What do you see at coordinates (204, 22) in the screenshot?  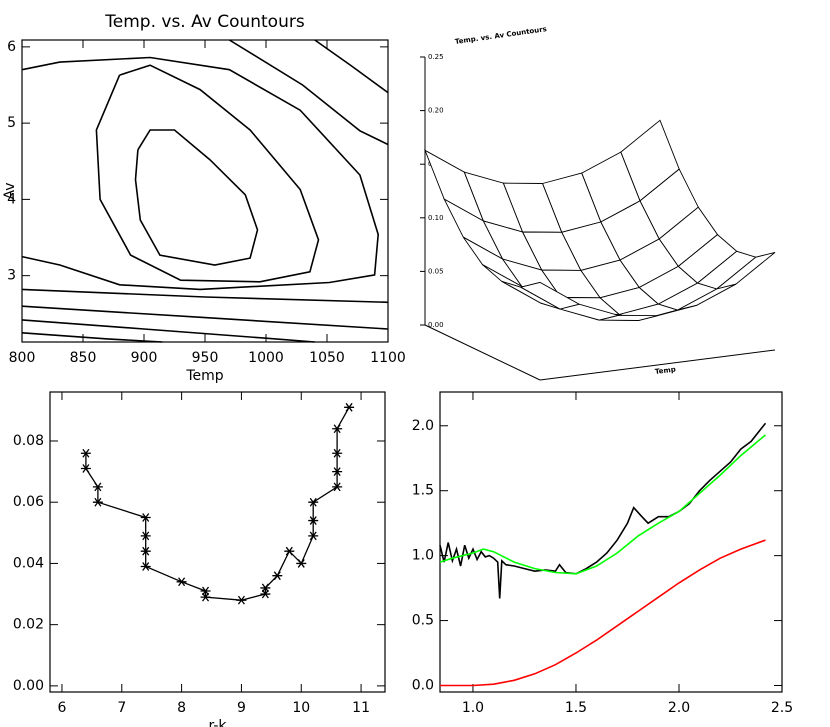 I see `chart-title: Temp. vs. Av Countours` at bounding box center [204, 22].